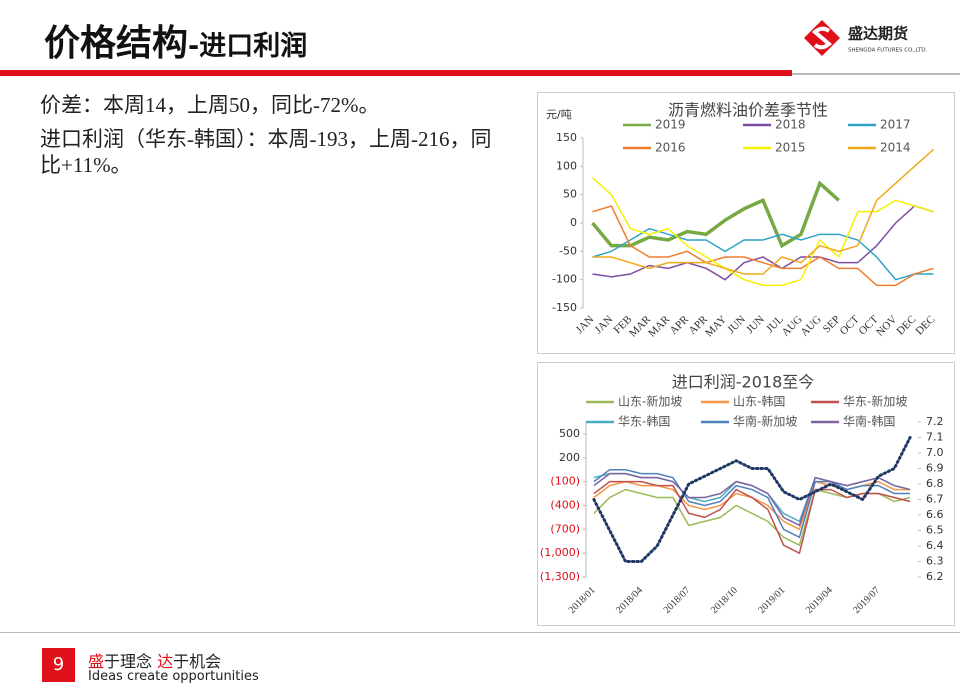 The height and width of the screenshot is (697, 960). What do you see at coordinates (197, 661) in the screenshot?
I see `slogan-part: 于机会` at bounding box center [197, 661].